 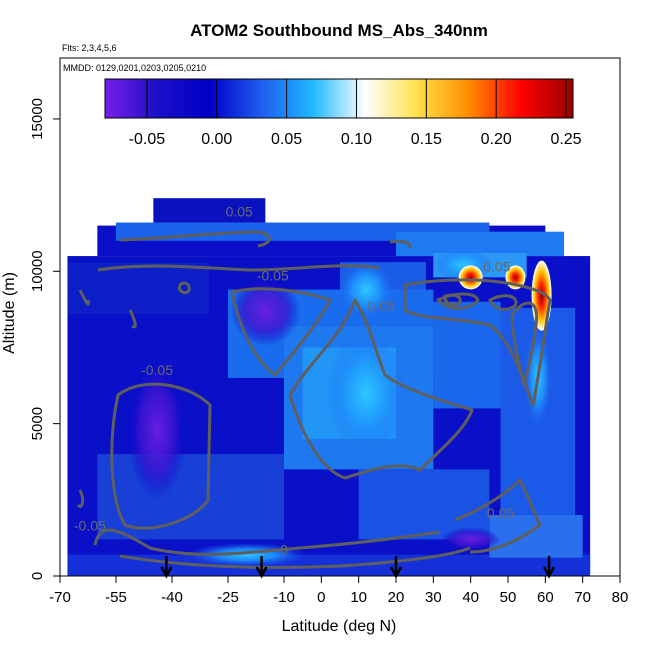 What do you see at coordinates (37, 119) in the screenshot?
I see `y-tick-label: 15000` at bounding box center [37, 119].